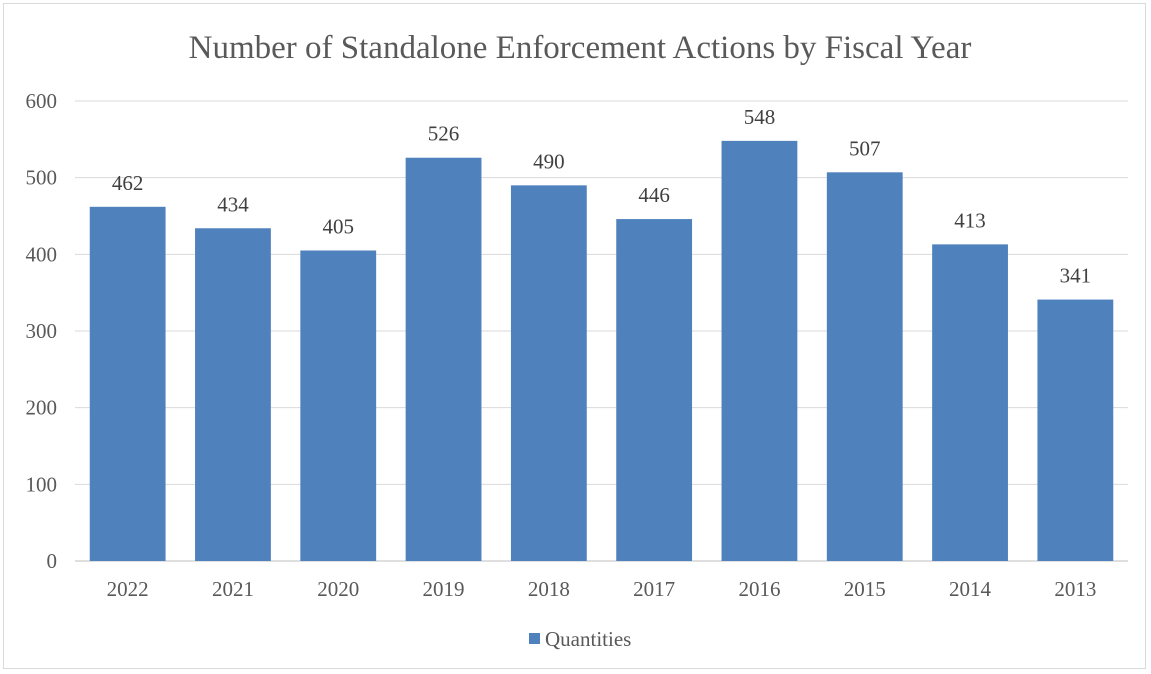  I want to click on y-axis-ticks: 0 100 200 300 400 500 600, so click(42, 331).